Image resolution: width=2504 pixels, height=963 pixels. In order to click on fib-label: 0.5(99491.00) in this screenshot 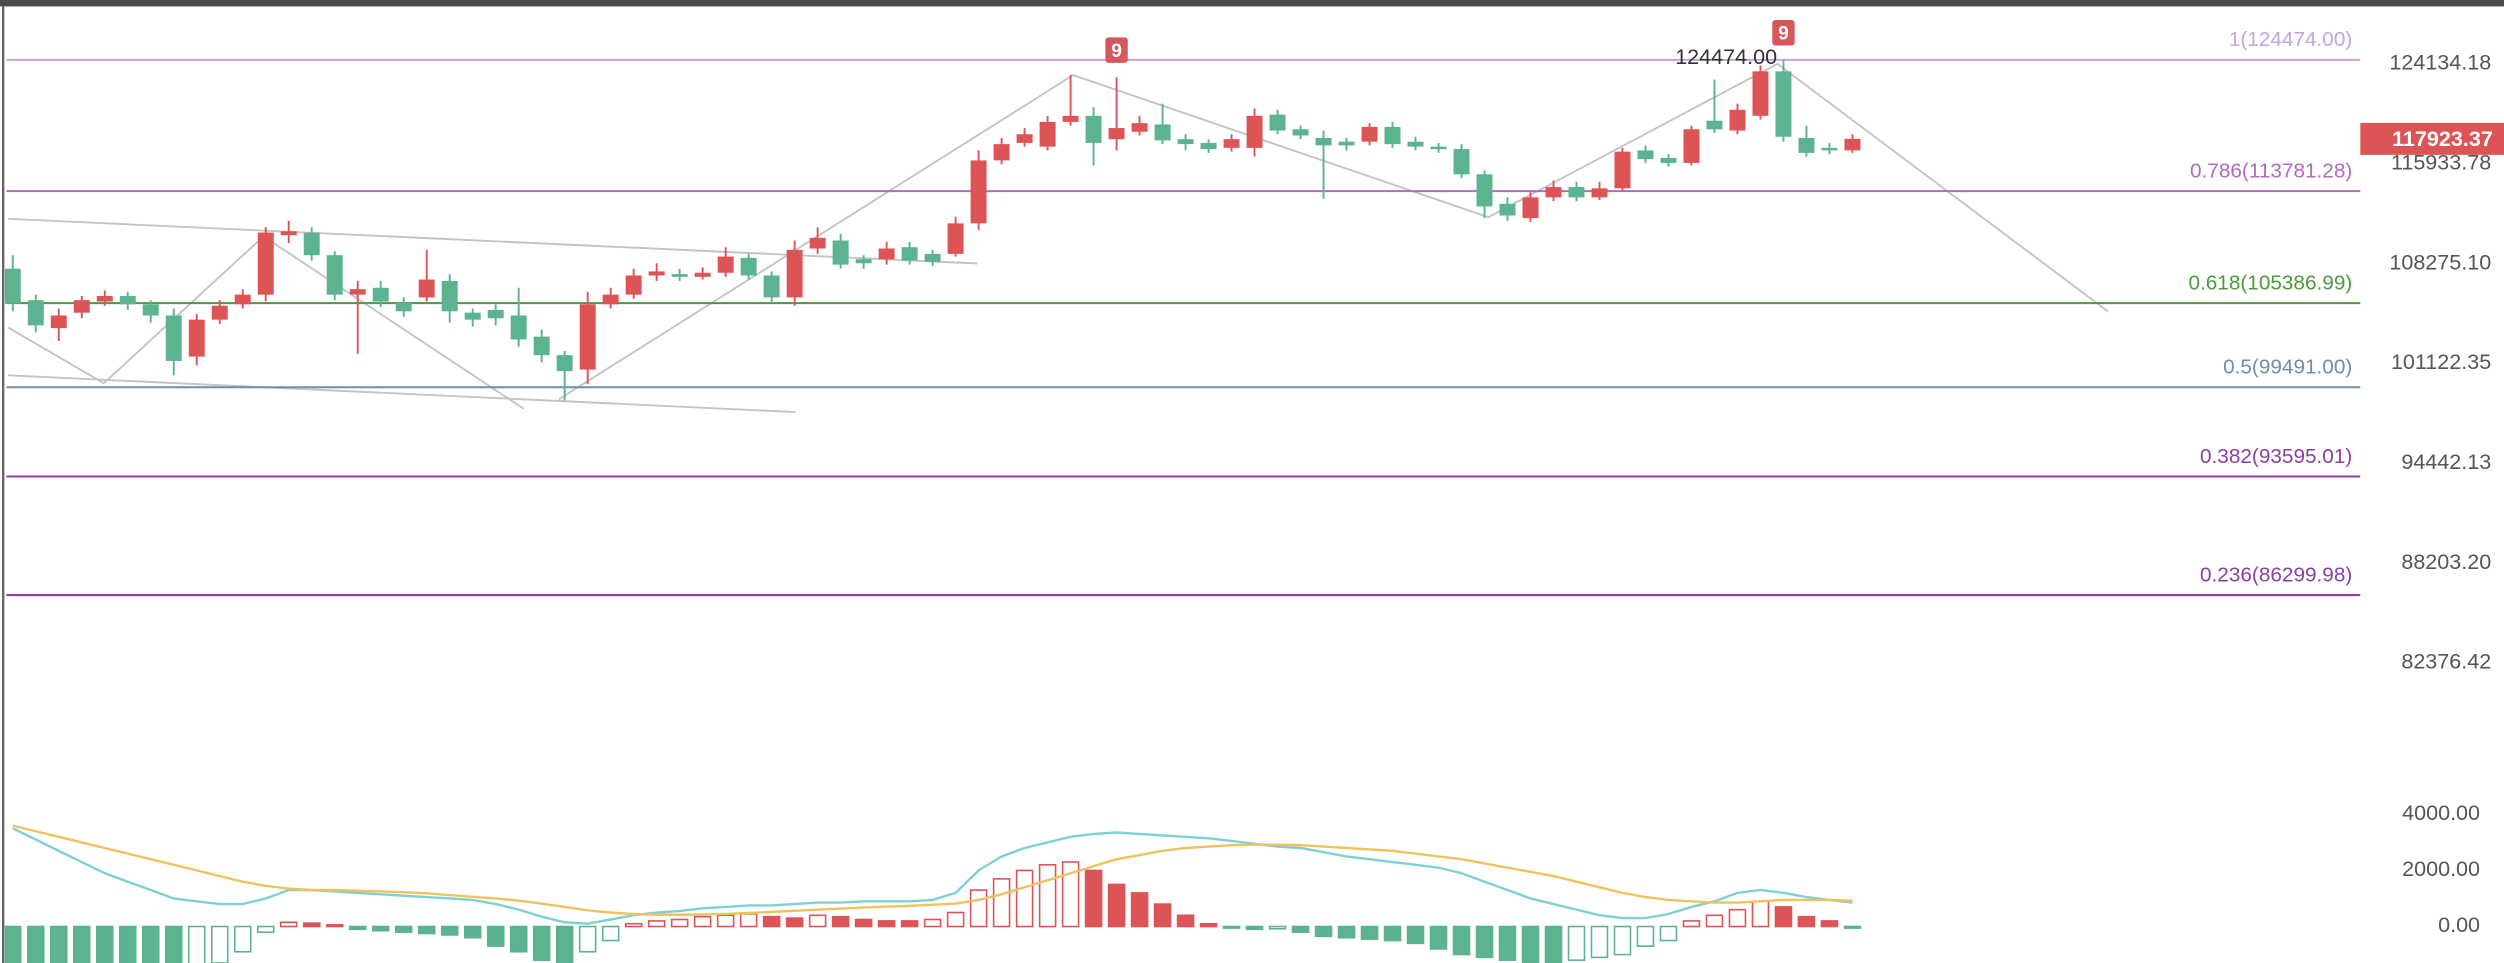, I will do `click(2287, 367)`.